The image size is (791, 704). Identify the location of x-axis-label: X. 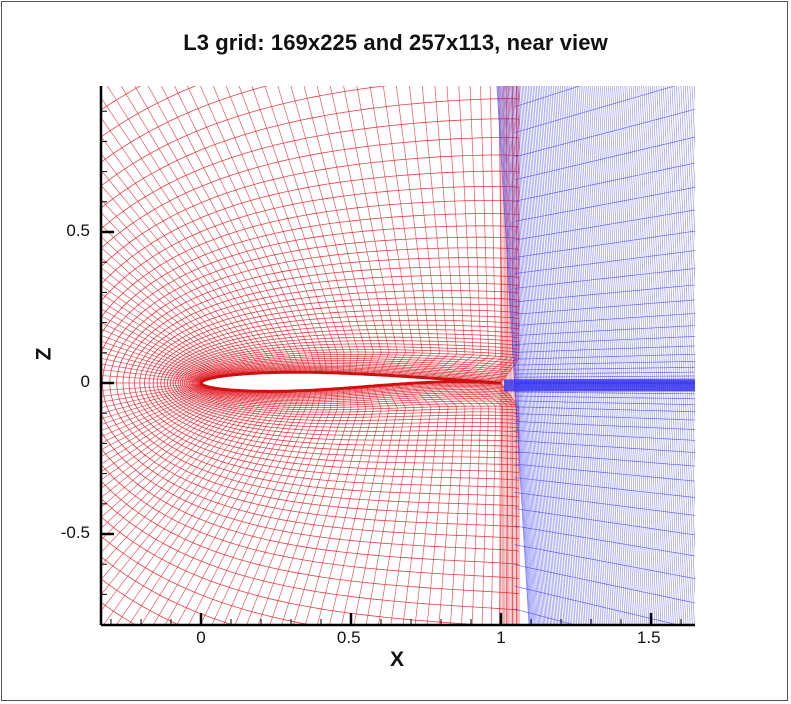
(397, 659).